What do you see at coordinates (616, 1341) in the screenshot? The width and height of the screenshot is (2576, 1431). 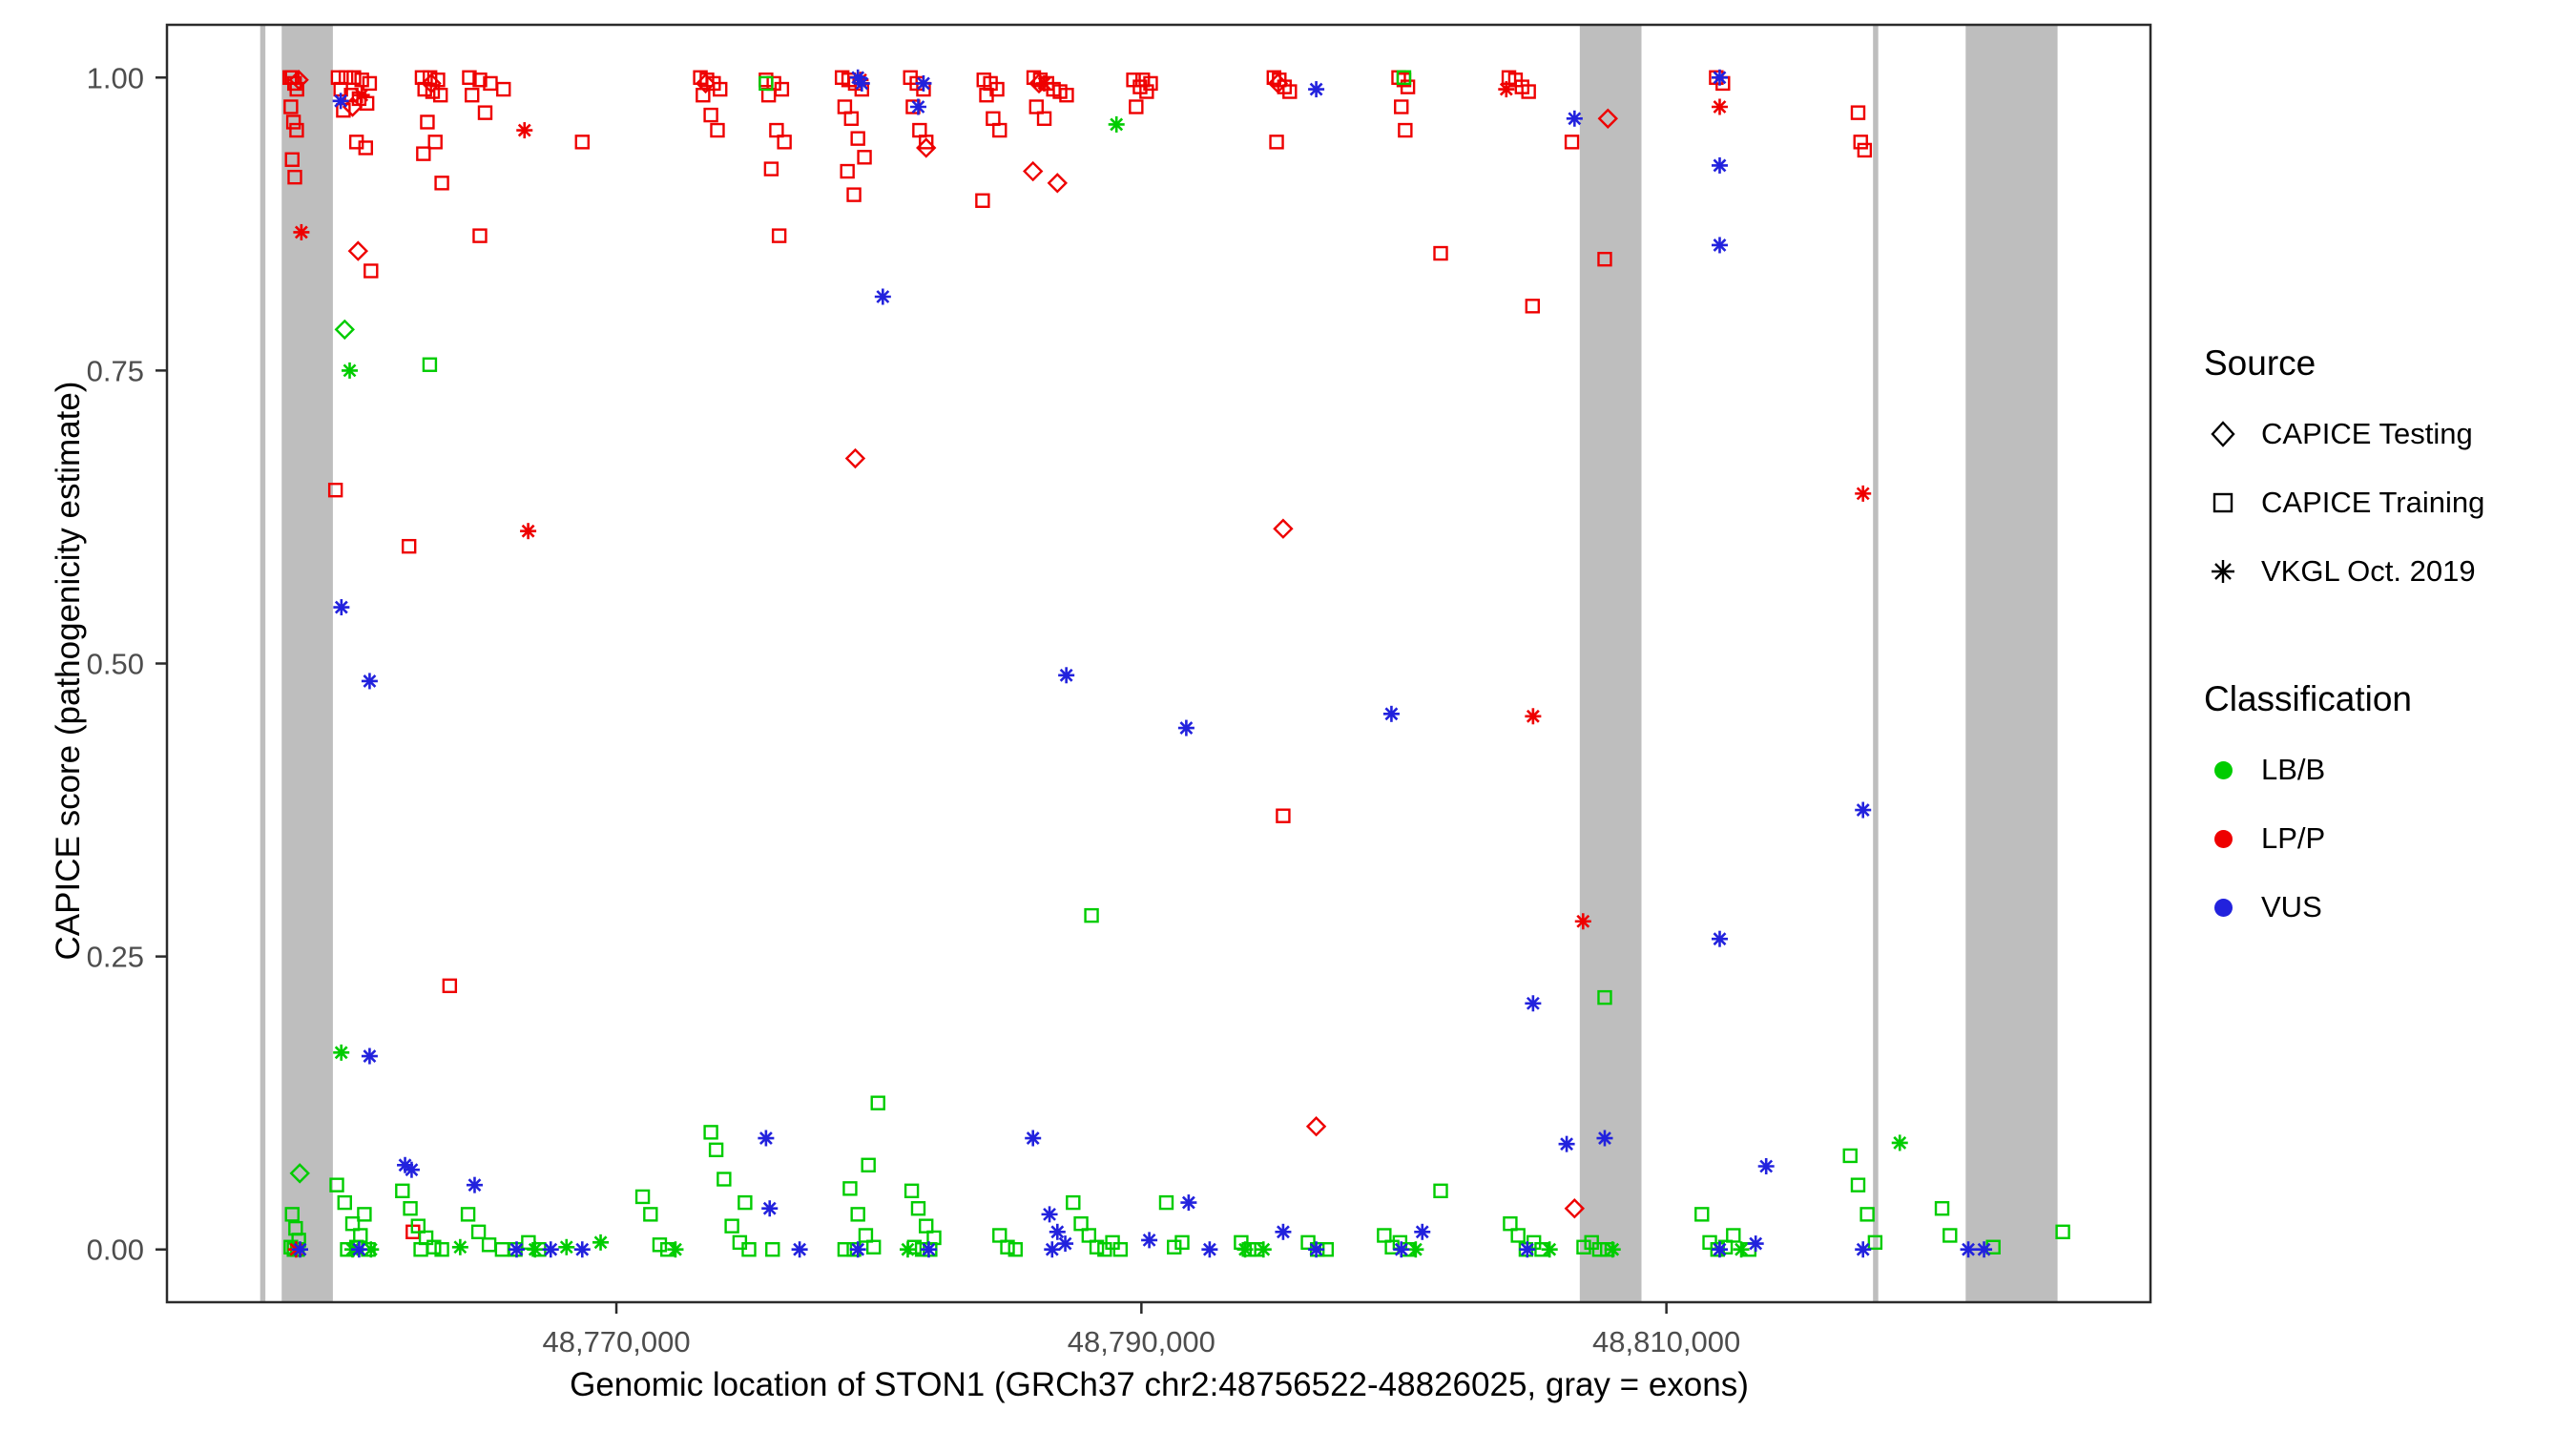 I see `x-tick-label: 48,770,000` at bounding box center [616, 1341].